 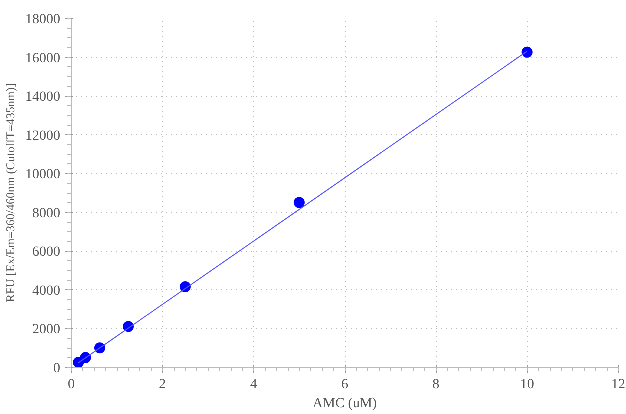 What do you see at coordinates (527, 385) in the screenshot?
I see `x-tick-label: 10` at bounding box center [527, 385].